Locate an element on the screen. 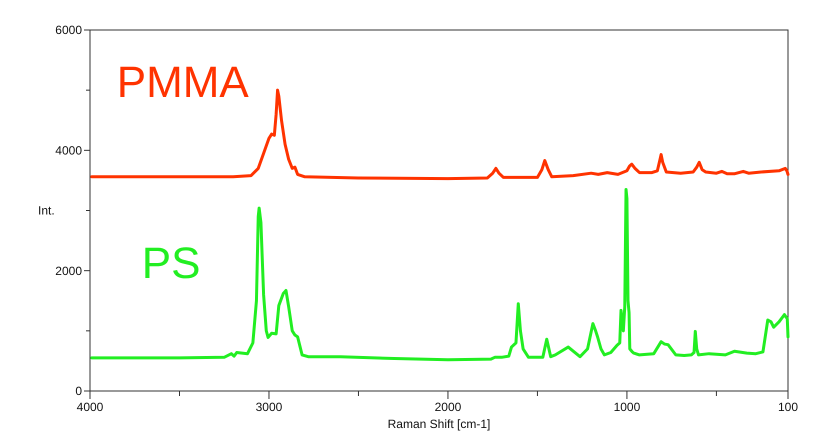  x-axis-title: Raman Shift [cm-1] is located at coordinates (439, 424).